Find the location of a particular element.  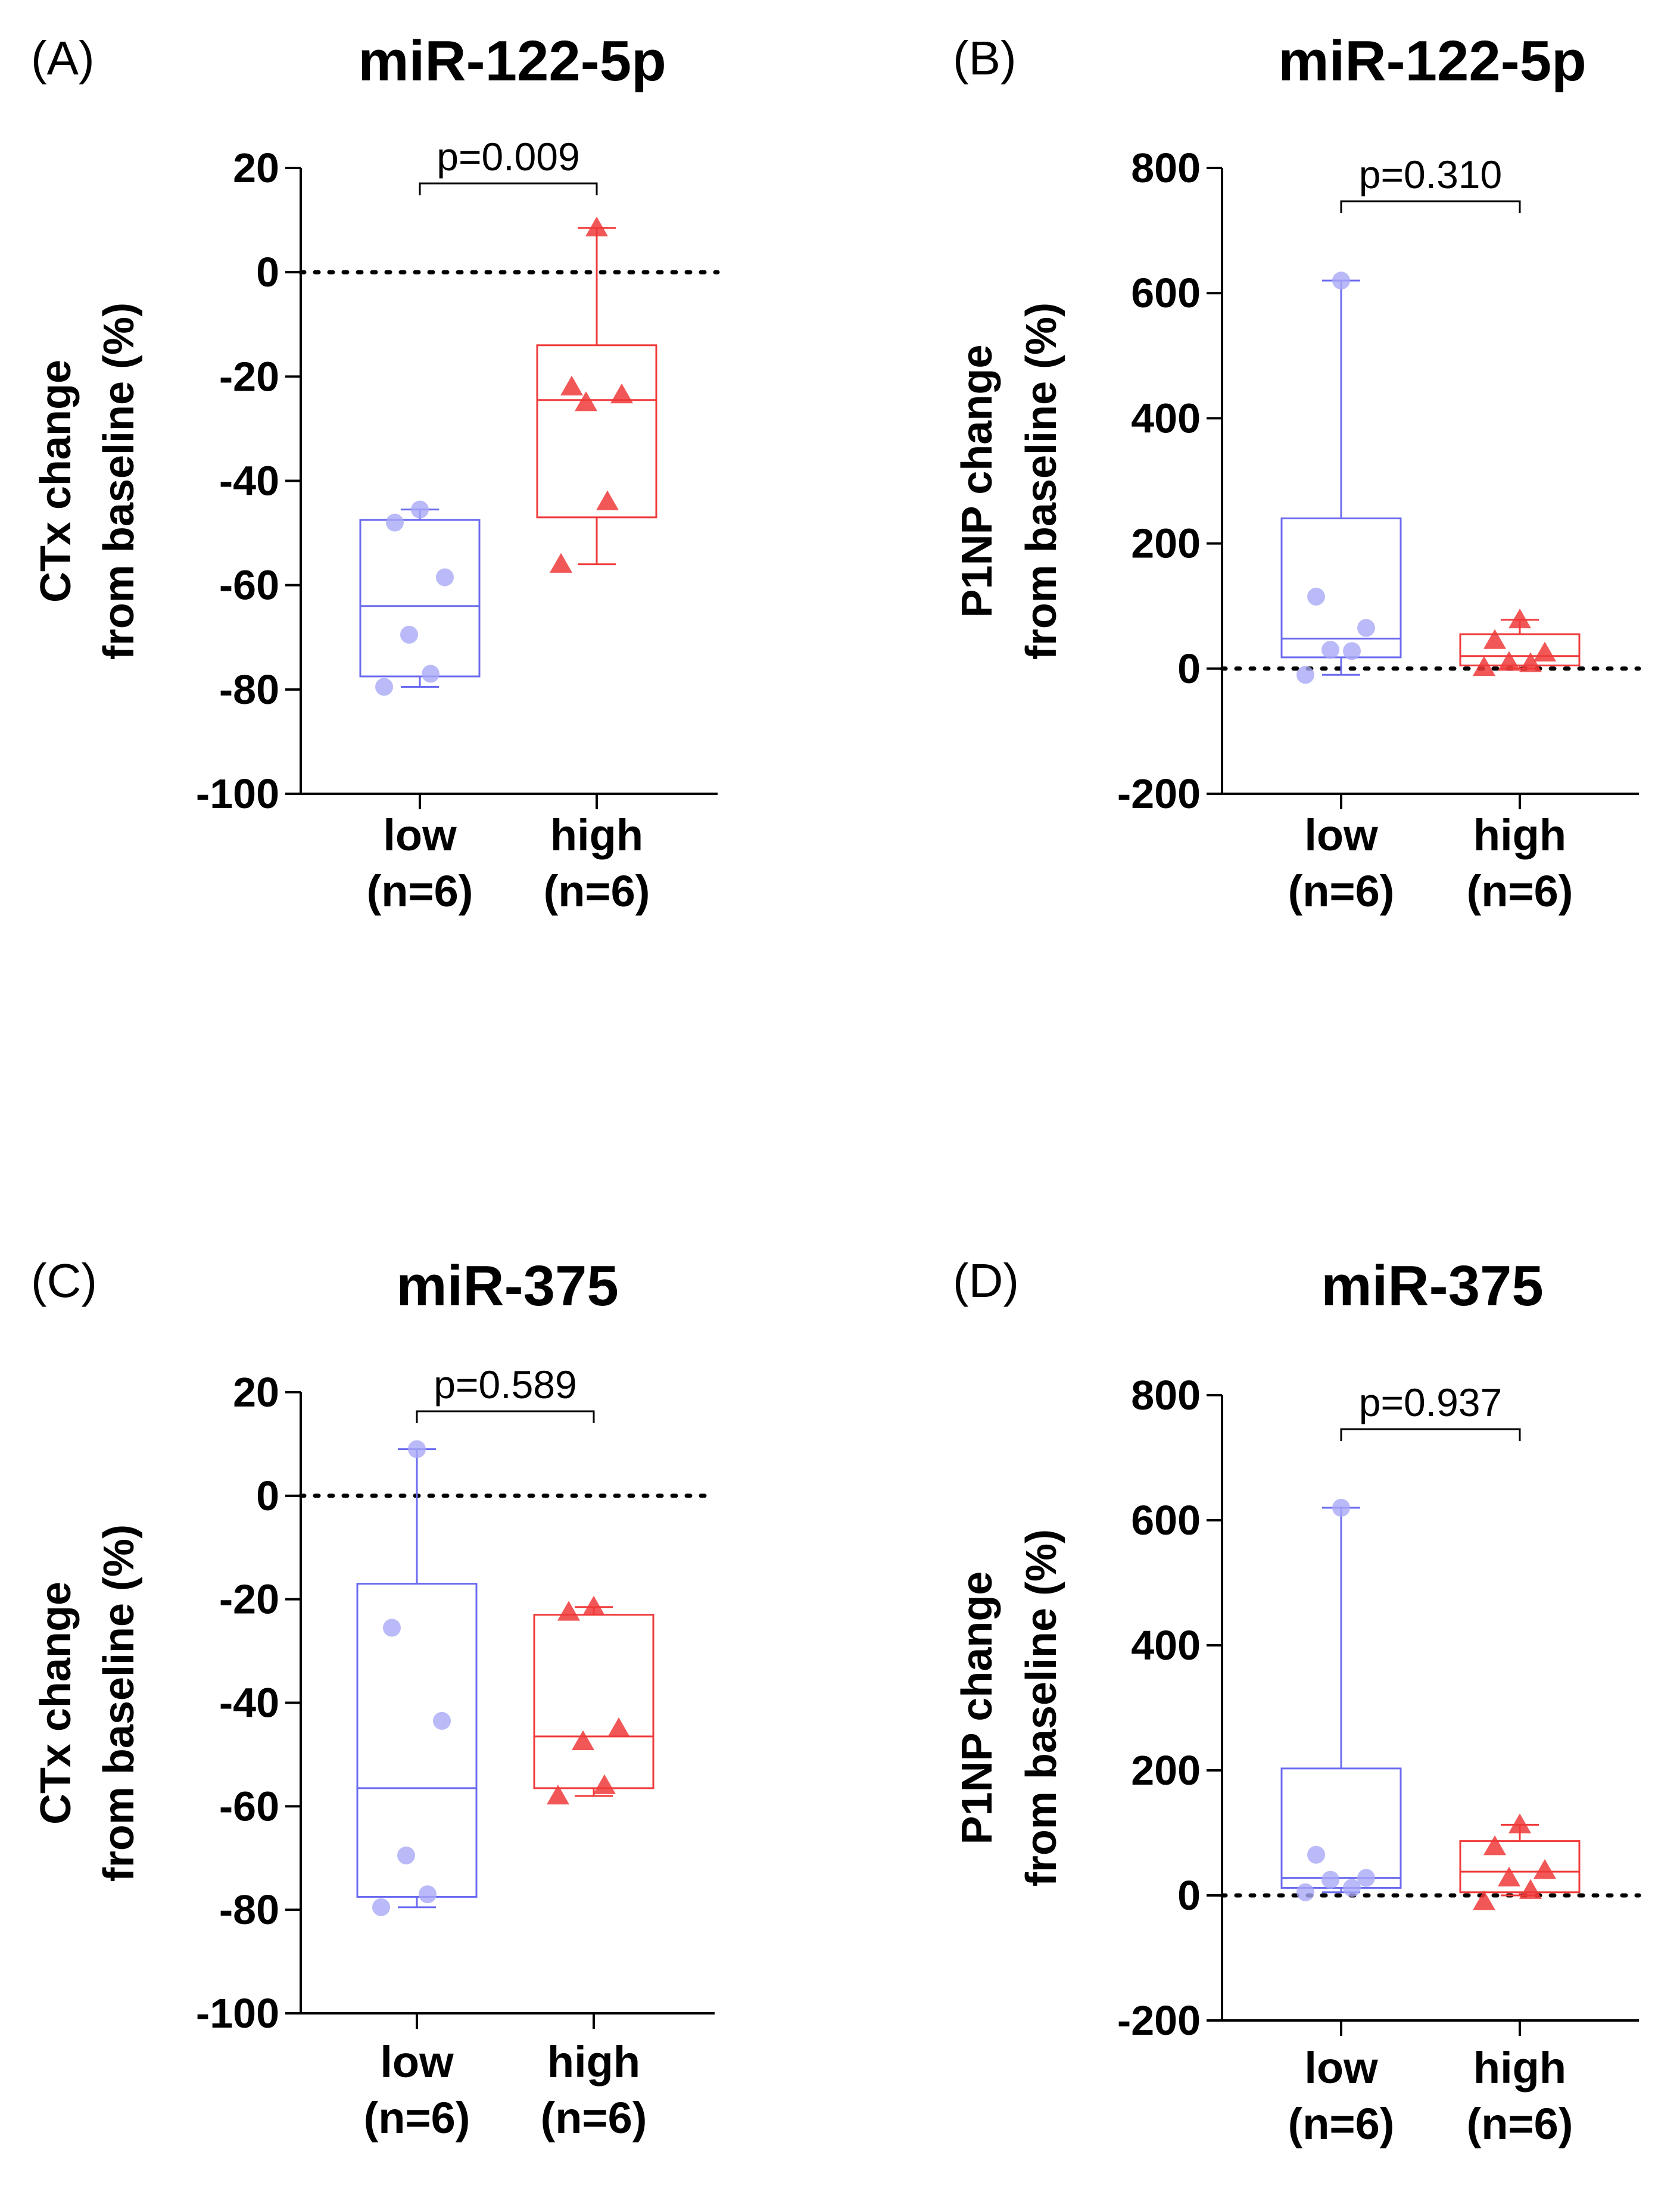

panel-letter: (D) is located at coordinates (986, 1280).